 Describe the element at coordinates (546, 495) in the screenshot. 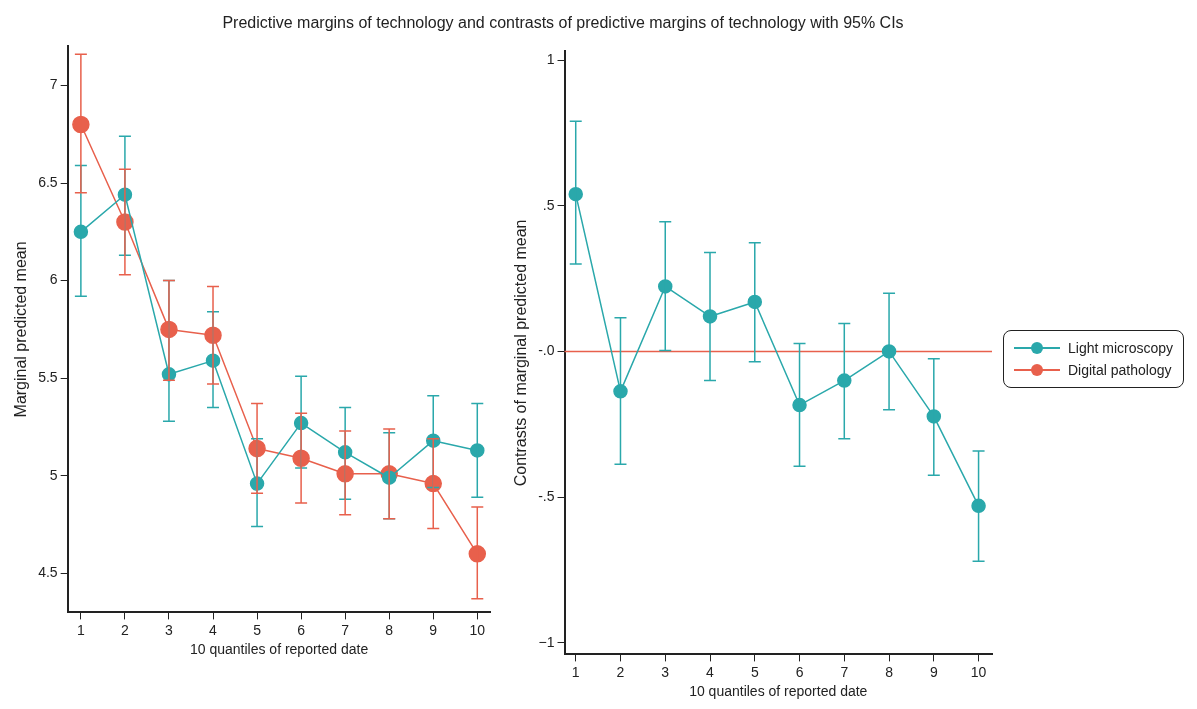

I see `y-tick-label: -.5` at that location.